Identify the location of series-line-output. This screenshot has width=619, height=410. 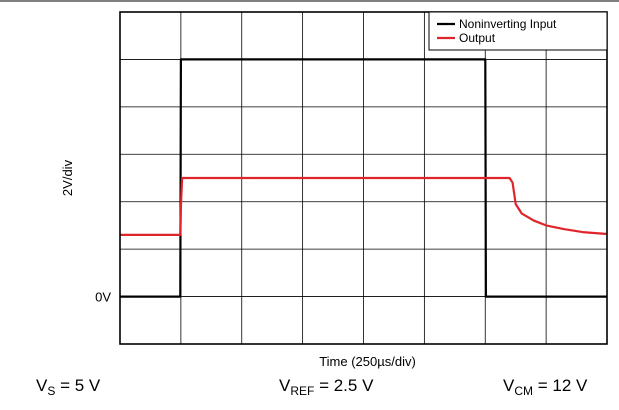
(364, 206).